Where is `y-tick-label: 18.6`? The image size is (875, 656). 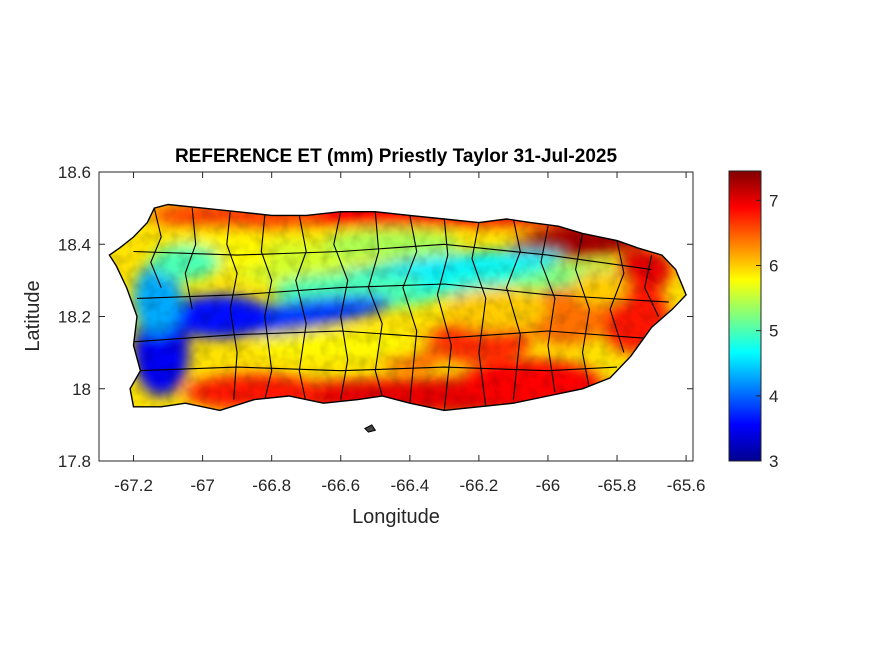
y-tick-label: 18.6 is located at coordinates (74, 172).